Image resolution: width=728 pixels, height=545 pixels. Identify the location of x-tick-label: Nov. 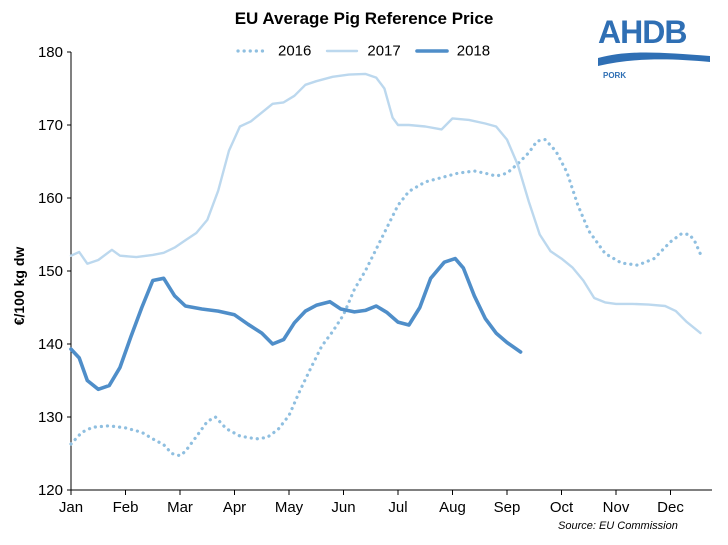
(616, 507).